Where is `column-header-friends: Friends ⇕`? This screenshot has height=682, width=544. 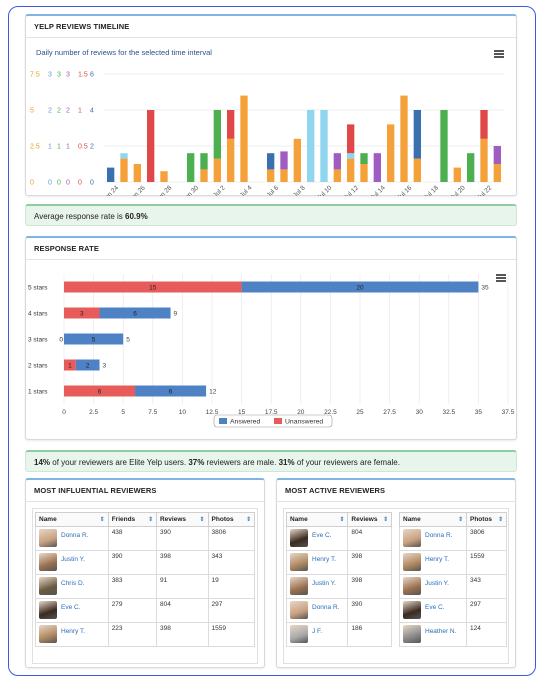 column-header-friends: Friends ⇕ is located at coordinates (132, 519).